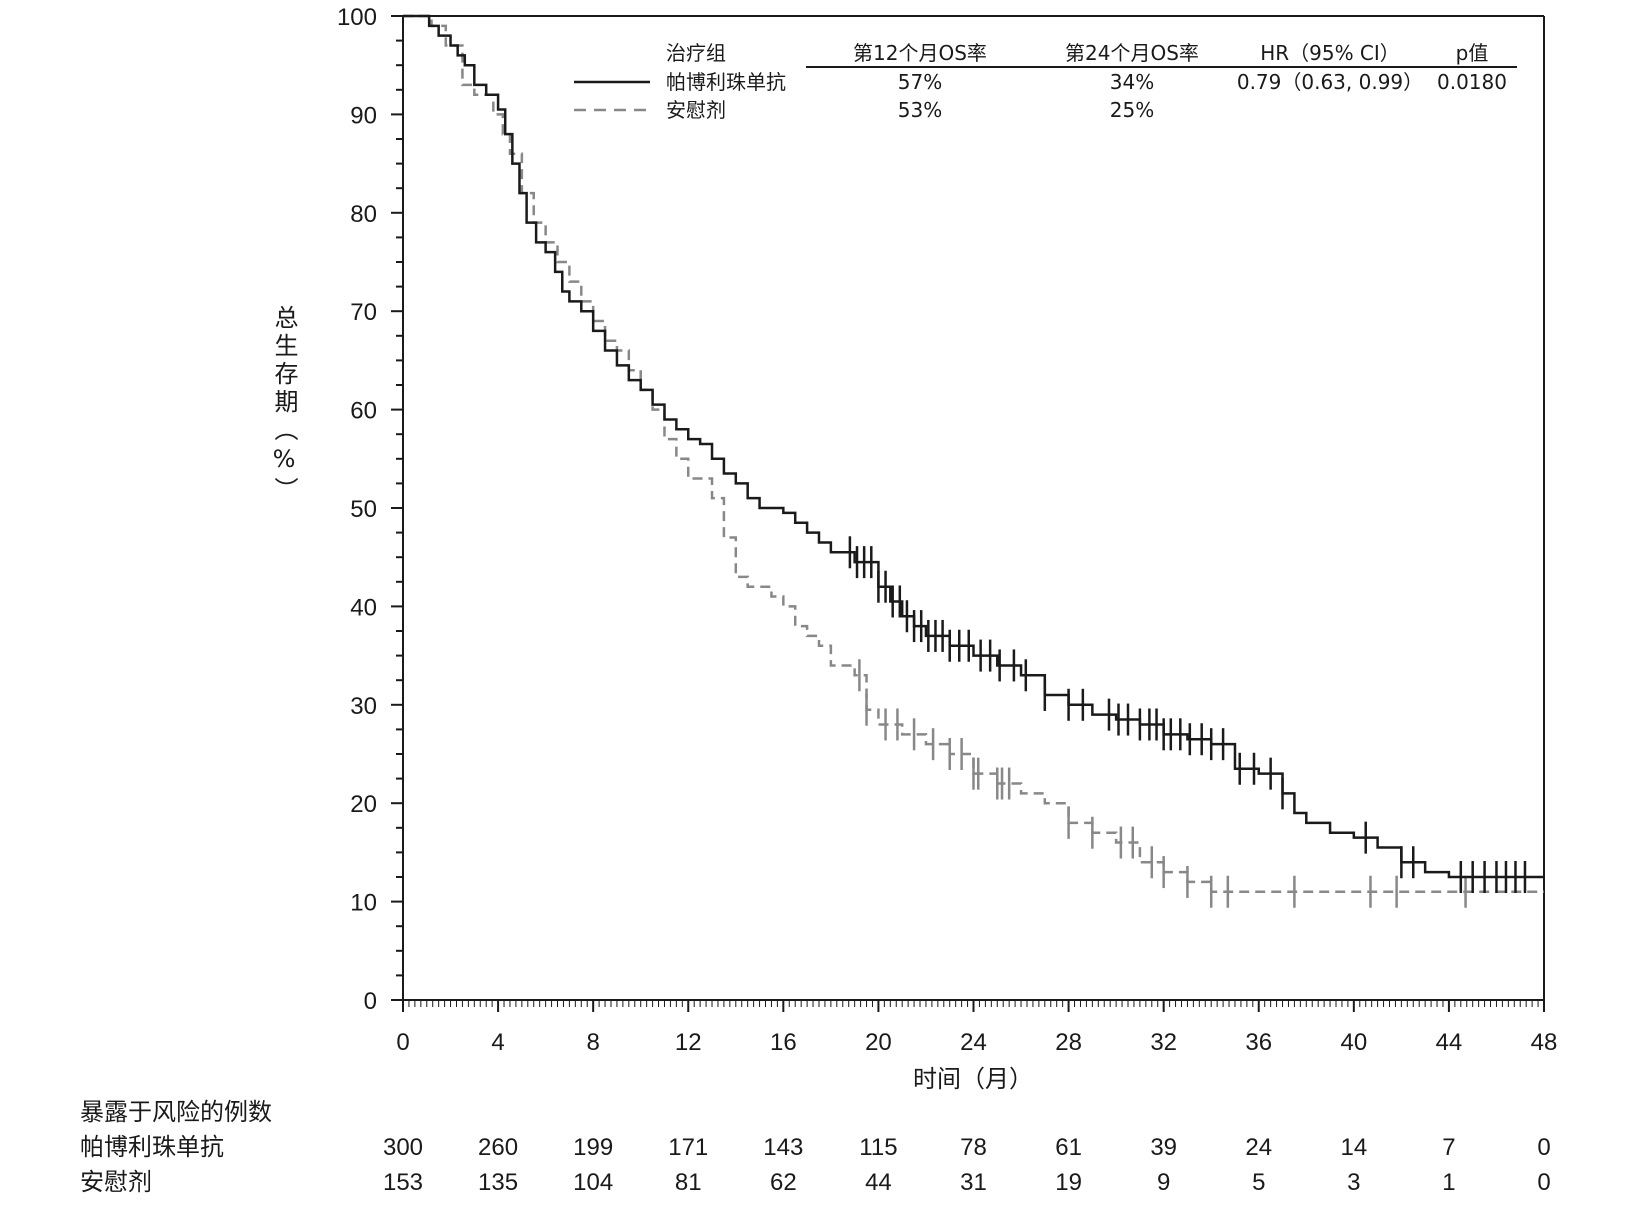 This screenshot has height=1205, width=1639. What do you see at coordinates (1330, 82) in the screenshot?
I see `legend-row-pembrolizumab-hr: 0.79（0.63, 0.99）` at bounding box center [1330, 82].